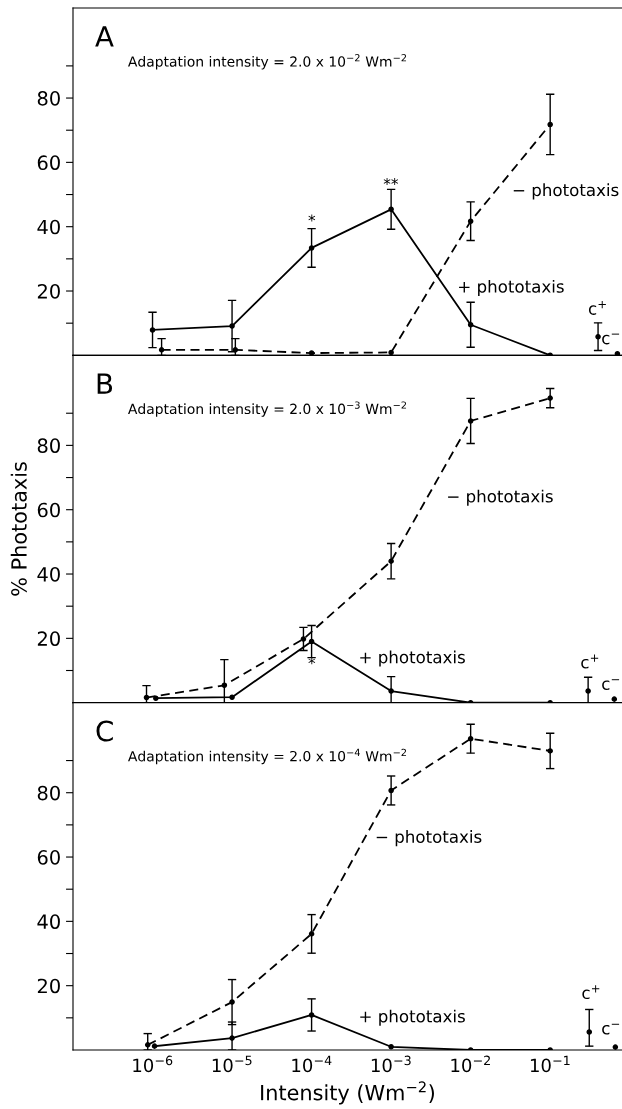  What do you see at coordinates (232, 1064) in the screenshot?
I see `x-tick-label: 10$^{−5}$` at bounding box center [232, 1064].